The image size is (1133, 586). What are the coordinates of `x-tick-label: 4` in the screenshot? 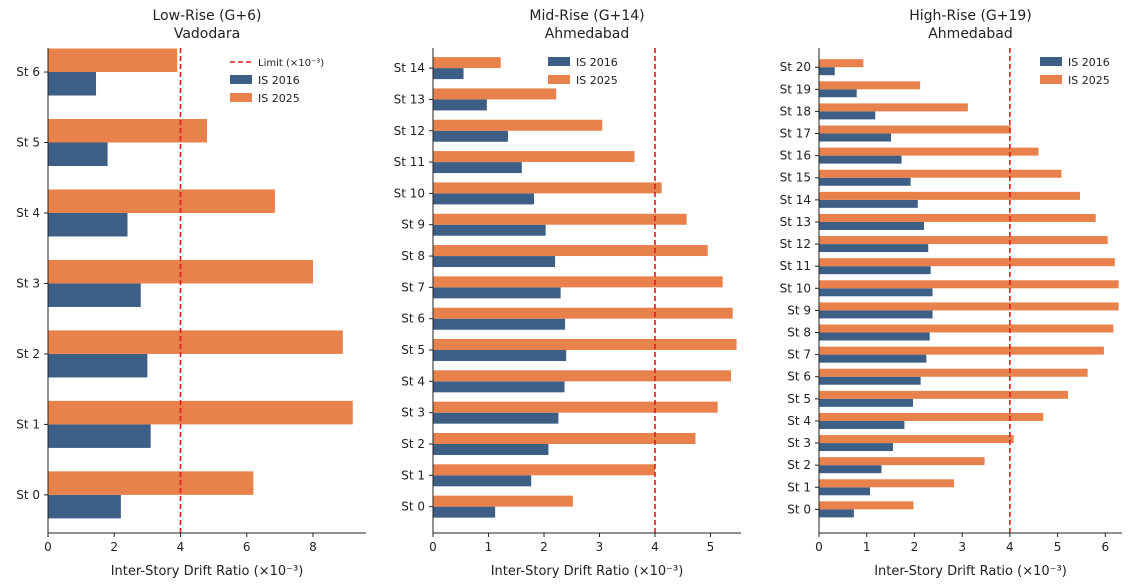 It's located at (1010, 547).